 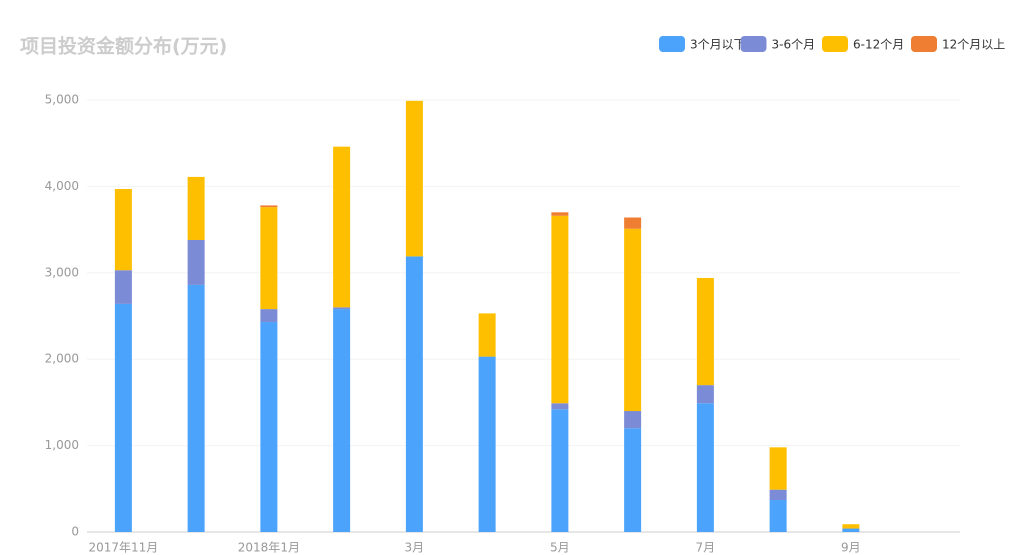 What do you see at coordinates (794, 45) in the screenshot?
I see `legend-label: 3-6个月` at bounding box center [794, 45].